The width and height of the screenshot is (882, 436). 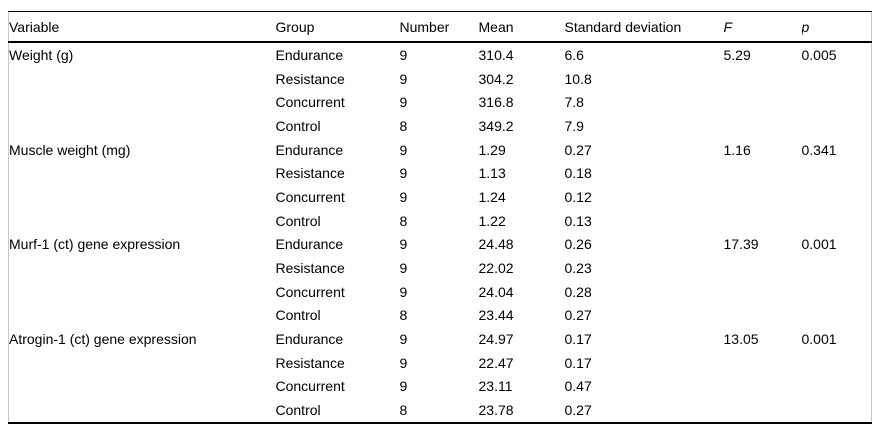 What do you see at coordinates (440, 173) in the screenshot?
I see `table-row: Resistance 9 1.13 0.18` at bounding box center [440, 173].